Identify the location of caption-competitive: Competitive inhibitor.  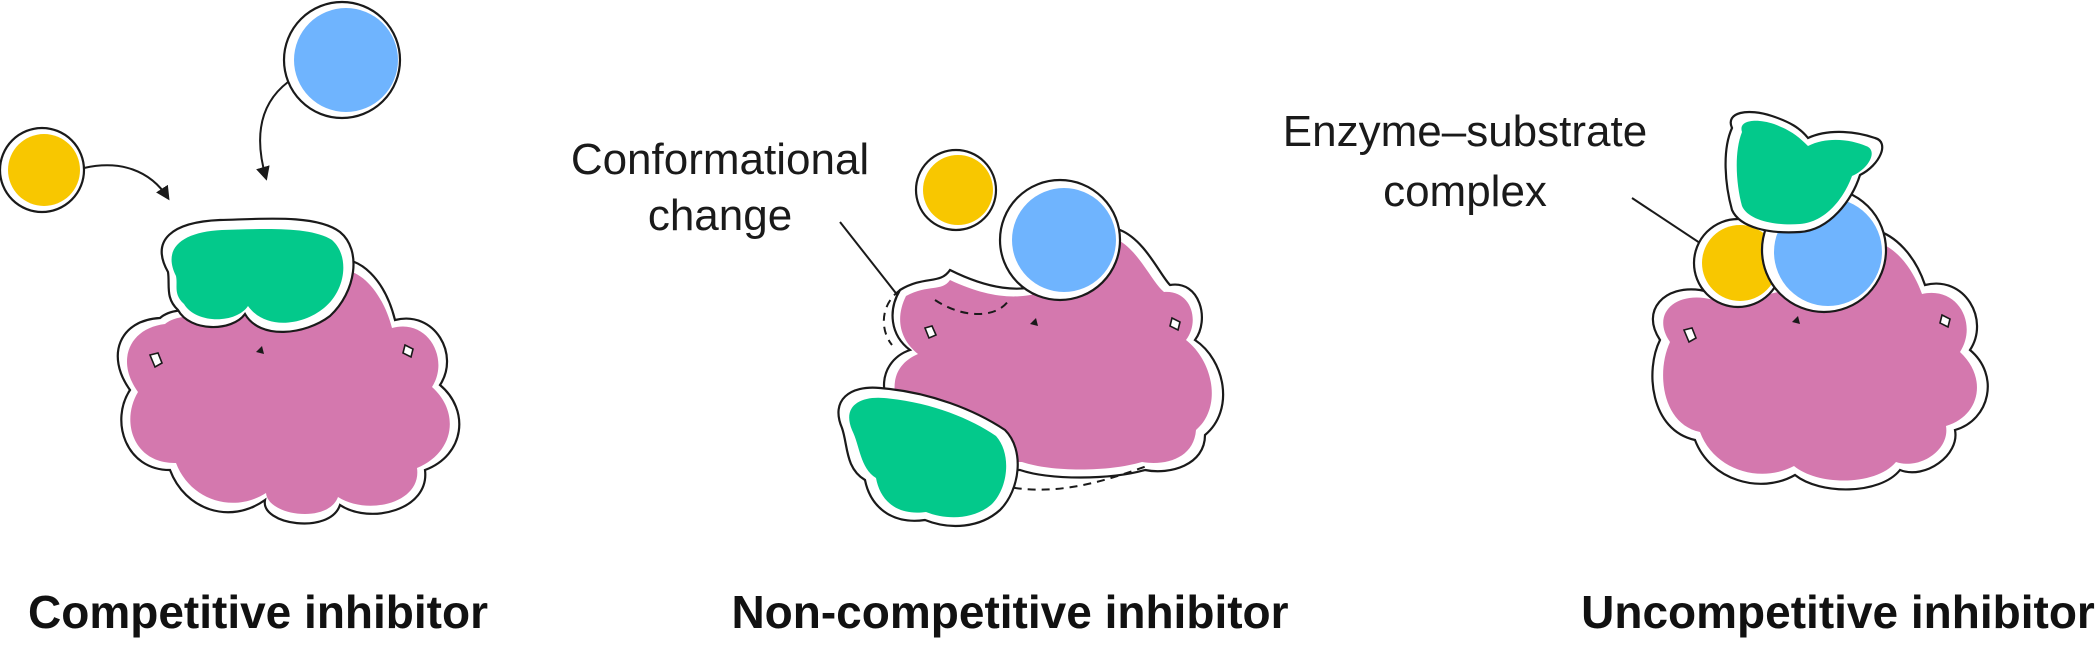
(258, 612).